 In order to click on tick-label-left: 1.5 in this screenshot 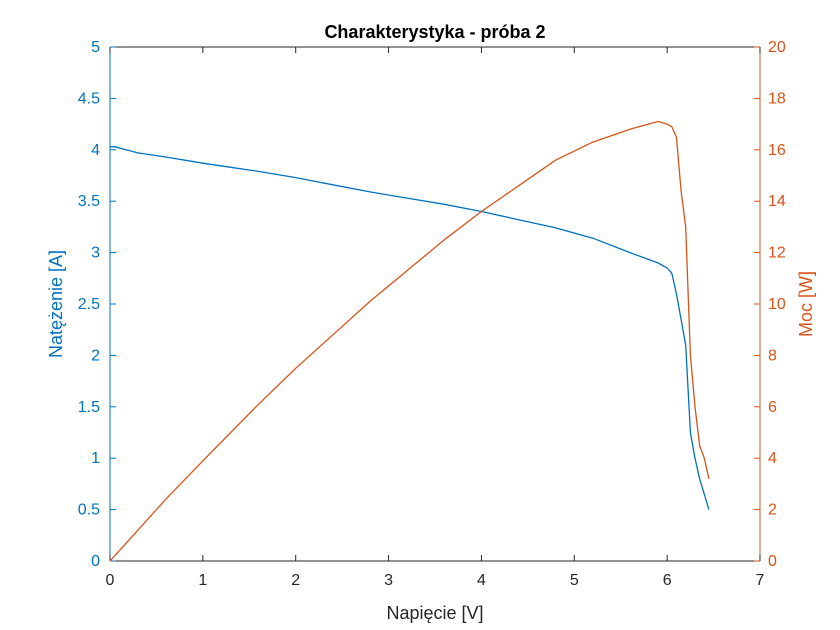, I will do `click(89, 407)`.